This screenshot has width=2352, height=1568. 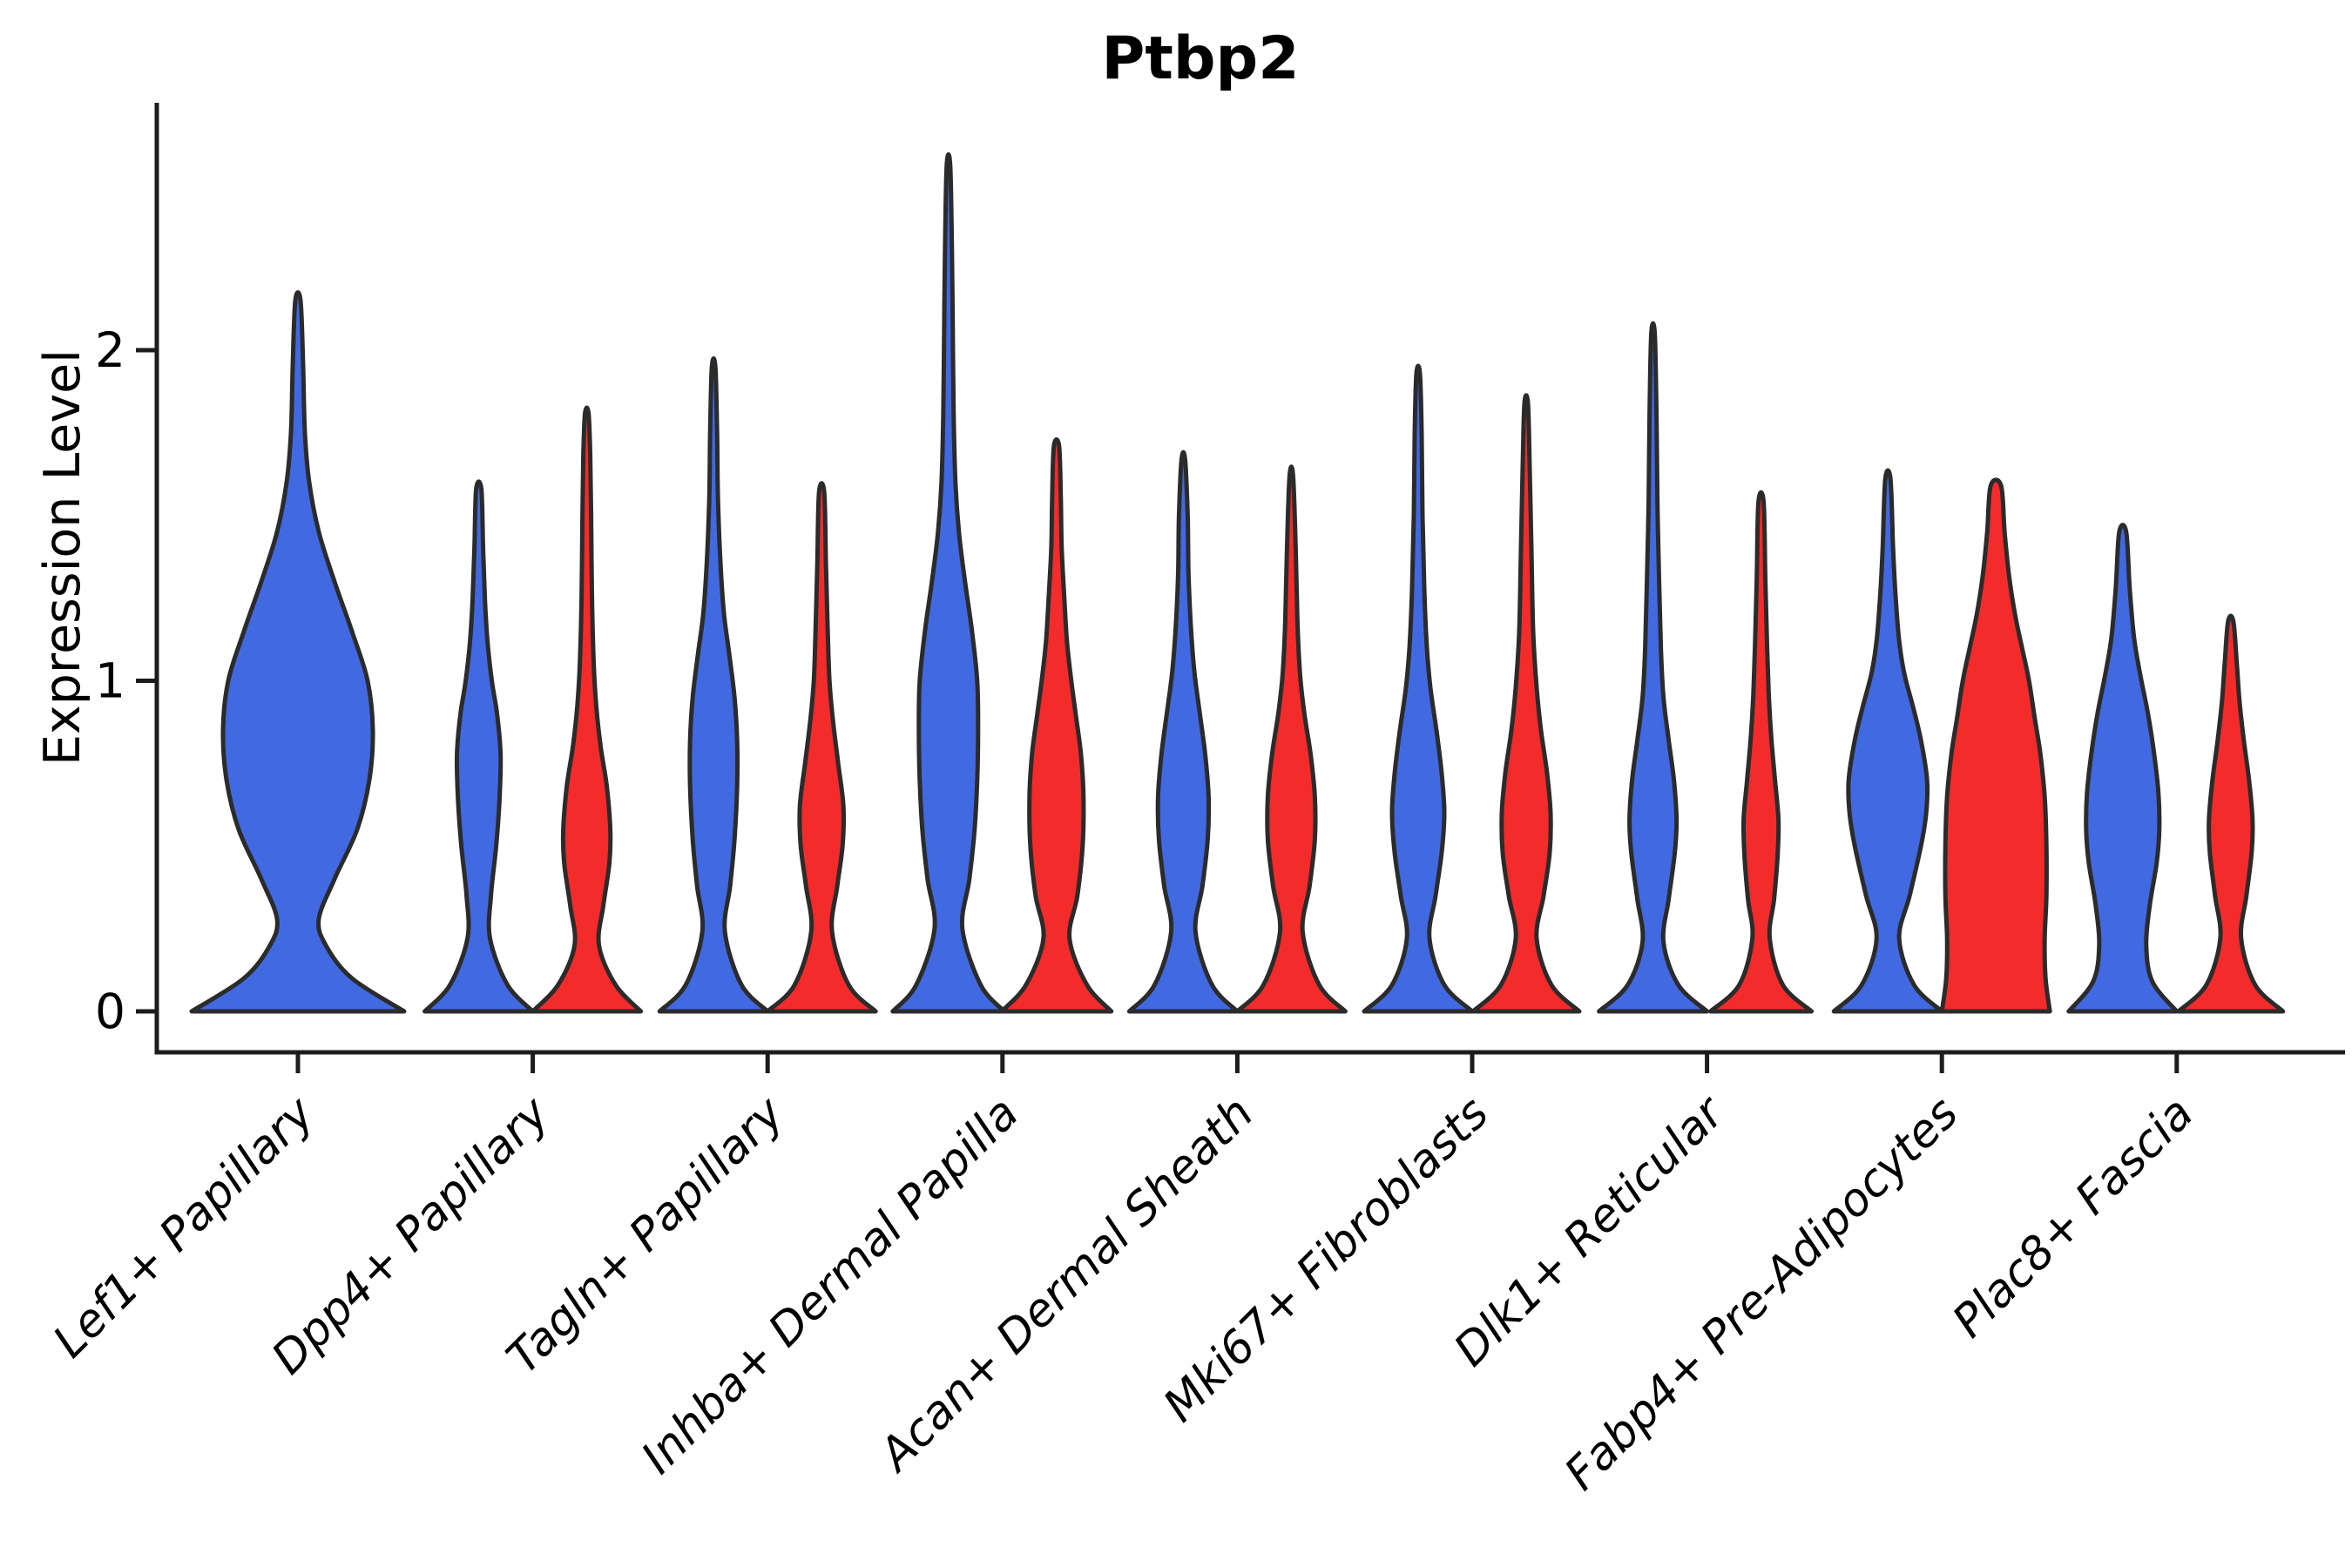 I want to click on violin-dlk1-reticular-blue, so click(x=1654, y=667).